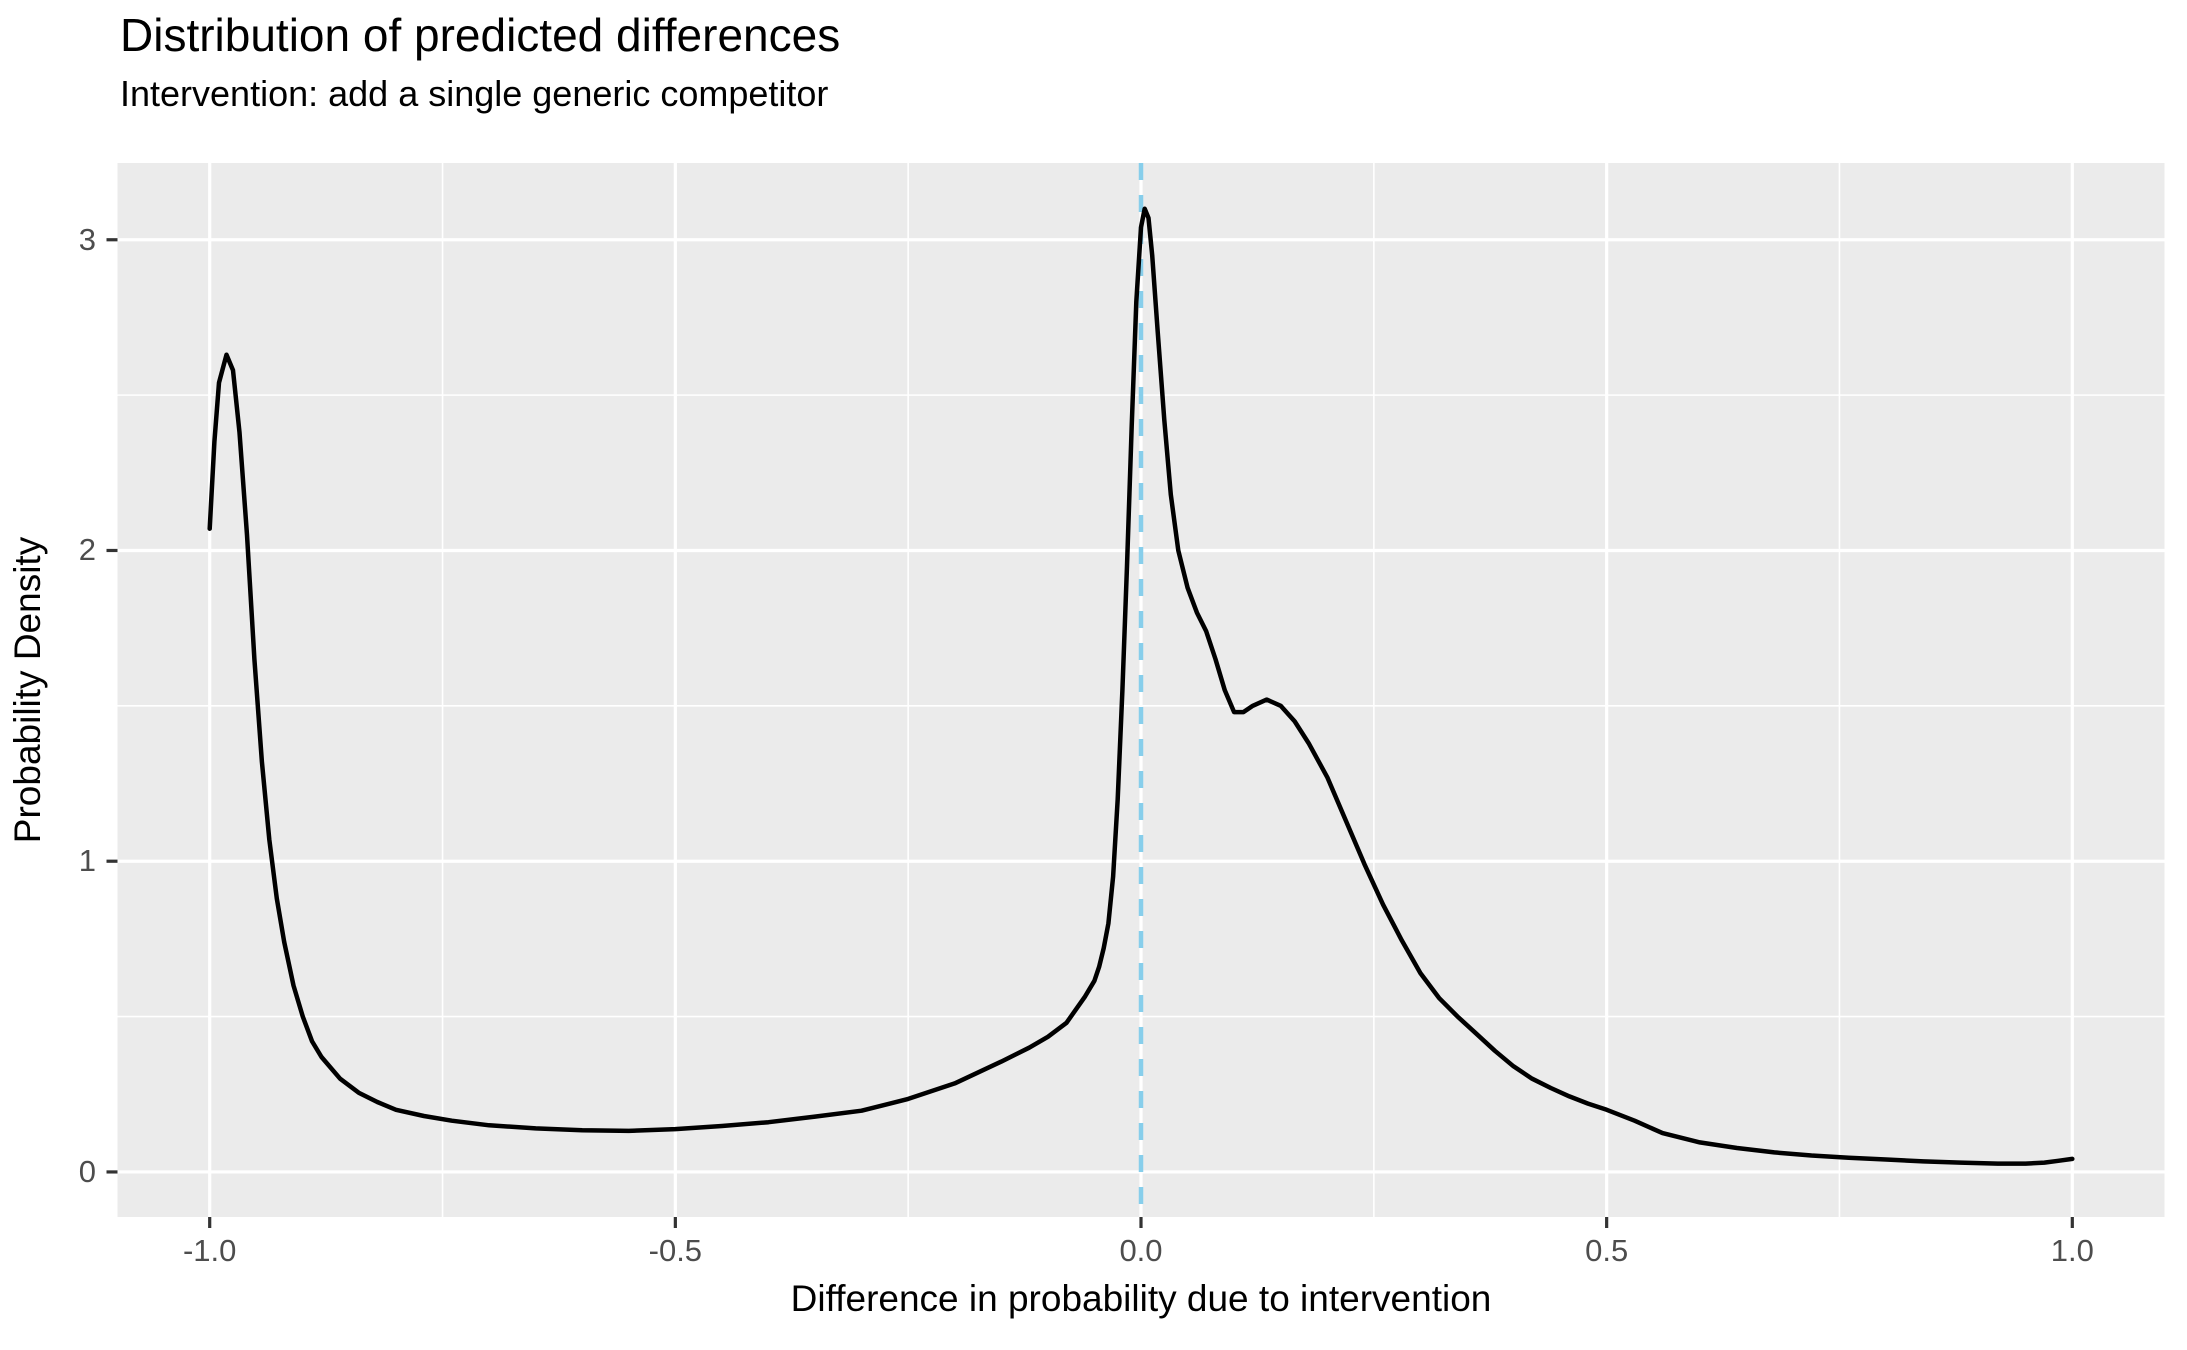 The height and width of the screenshot is (1350, 2187). I want to click on x-tick-label: -0.5, so click(675, 1250).